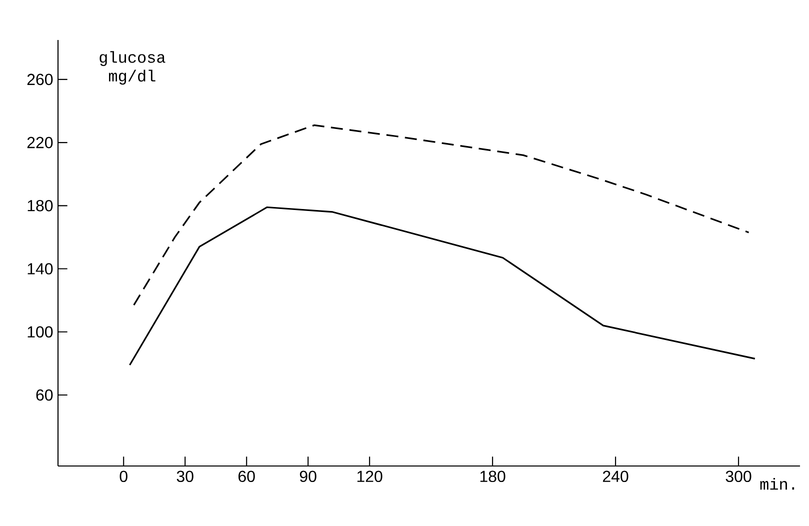 The height and width of the screenshot is (526, 809). Describe the element at coordinates (739, 476) in the screenshot. I see `x-tick-label: 300` at that location.